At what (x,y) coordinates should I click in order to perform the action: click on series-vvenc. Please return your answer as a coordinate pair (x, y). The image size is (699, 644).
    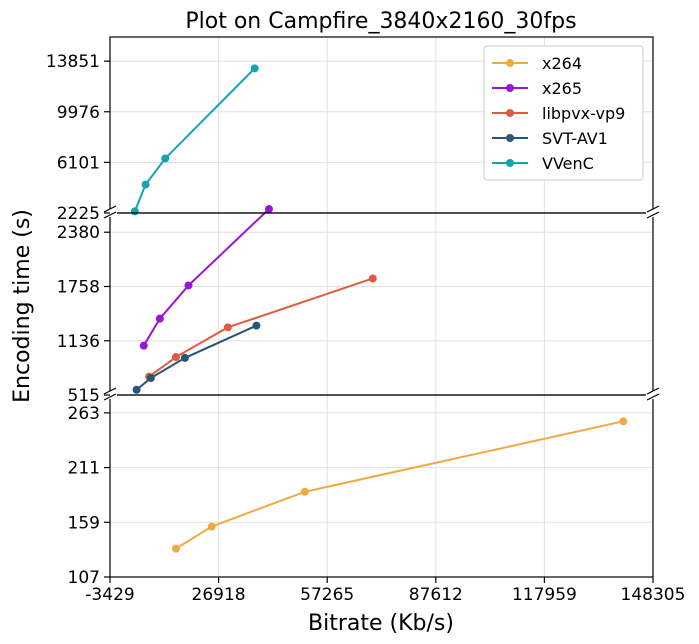
    Looking at the image, I should click on (194, 140).